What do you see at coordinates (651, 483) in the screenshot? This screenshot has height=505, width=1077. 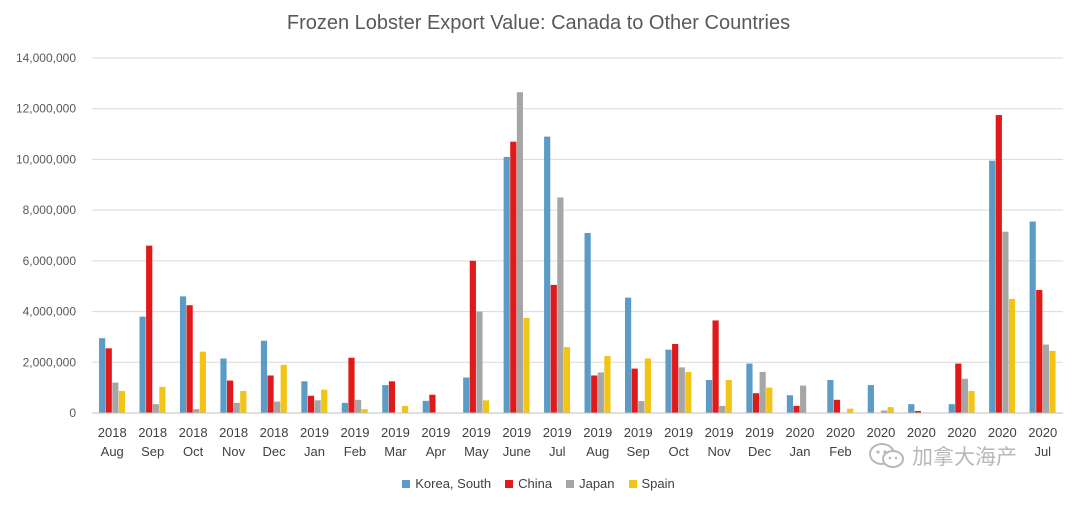 I see `legend-item: Spain` at bounding box center [651, 483].